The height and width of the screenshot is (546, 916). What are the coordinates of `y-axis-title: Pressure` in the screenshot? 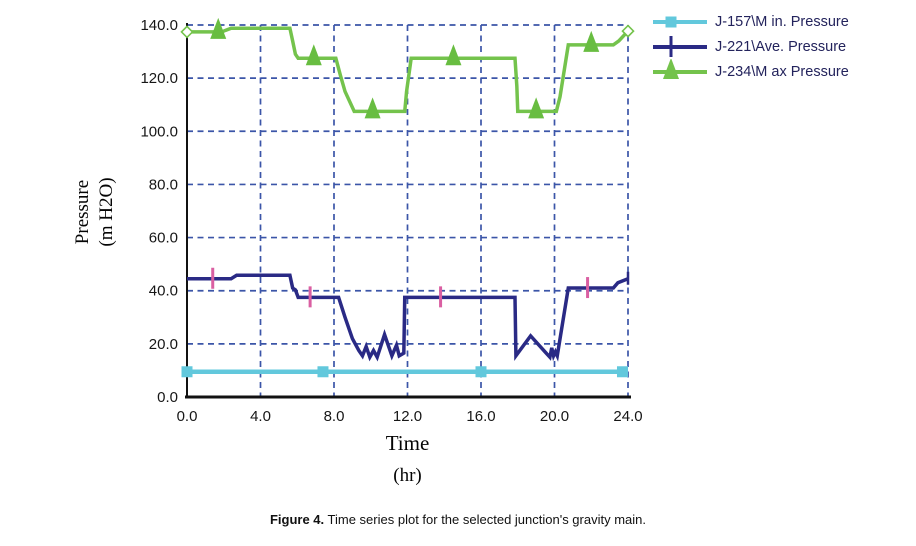 It's located at (82, 212).